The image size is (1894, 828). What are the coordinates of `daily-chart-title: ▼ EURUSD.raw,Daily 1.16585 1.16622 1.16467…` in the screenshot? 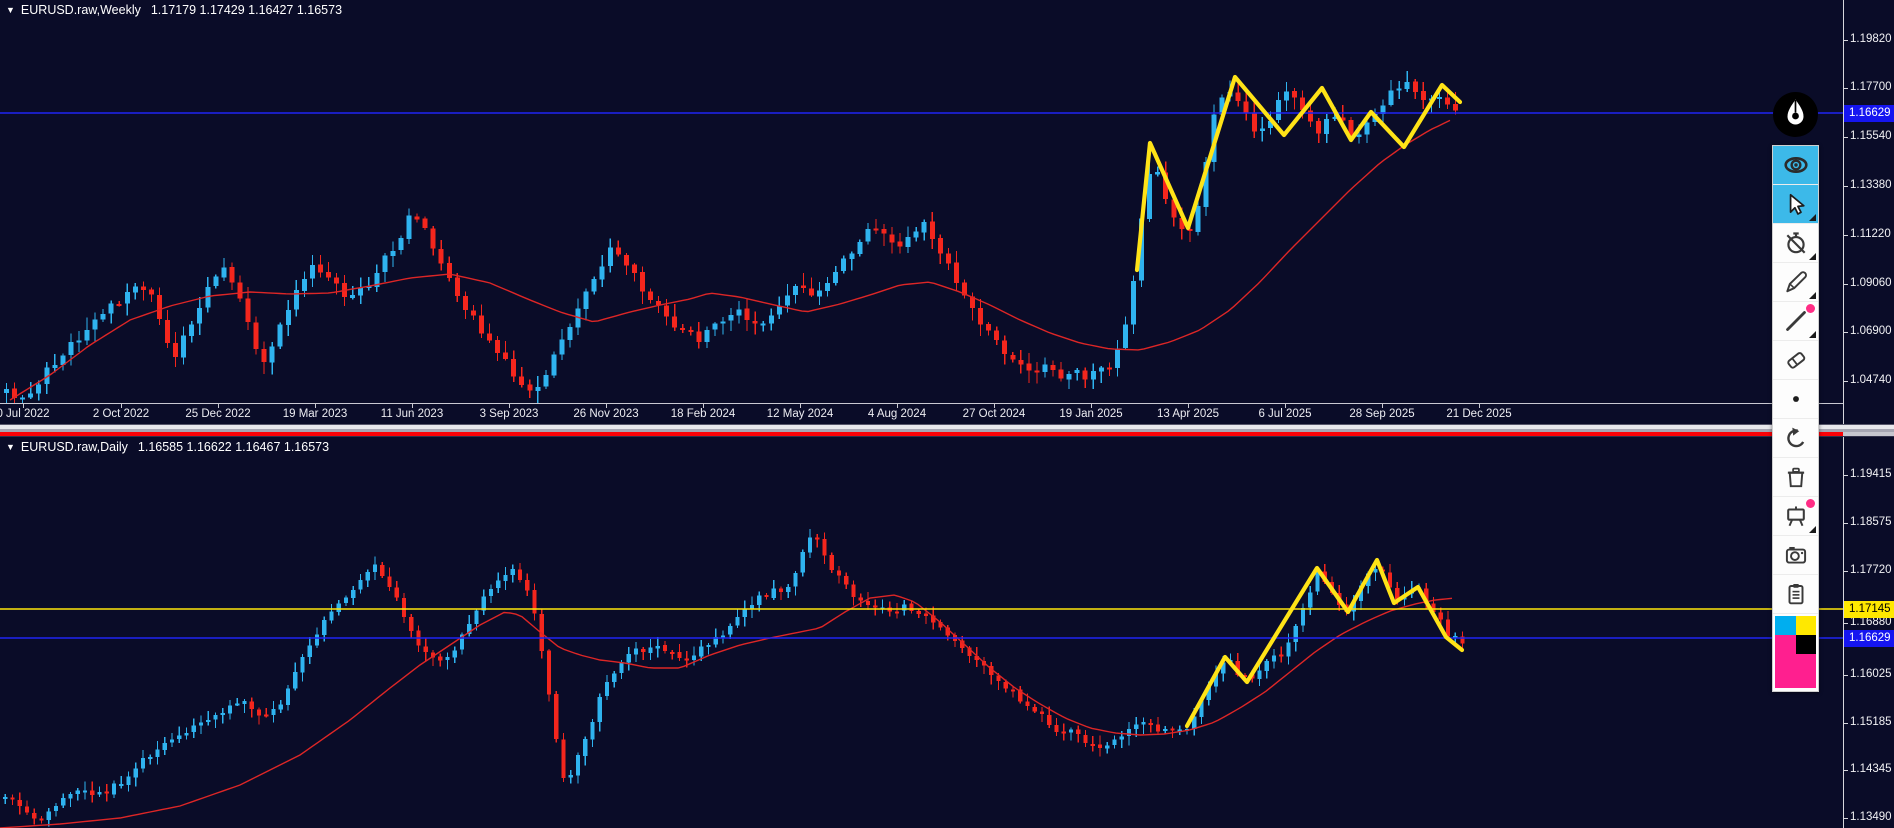 It's located at (167, 447).